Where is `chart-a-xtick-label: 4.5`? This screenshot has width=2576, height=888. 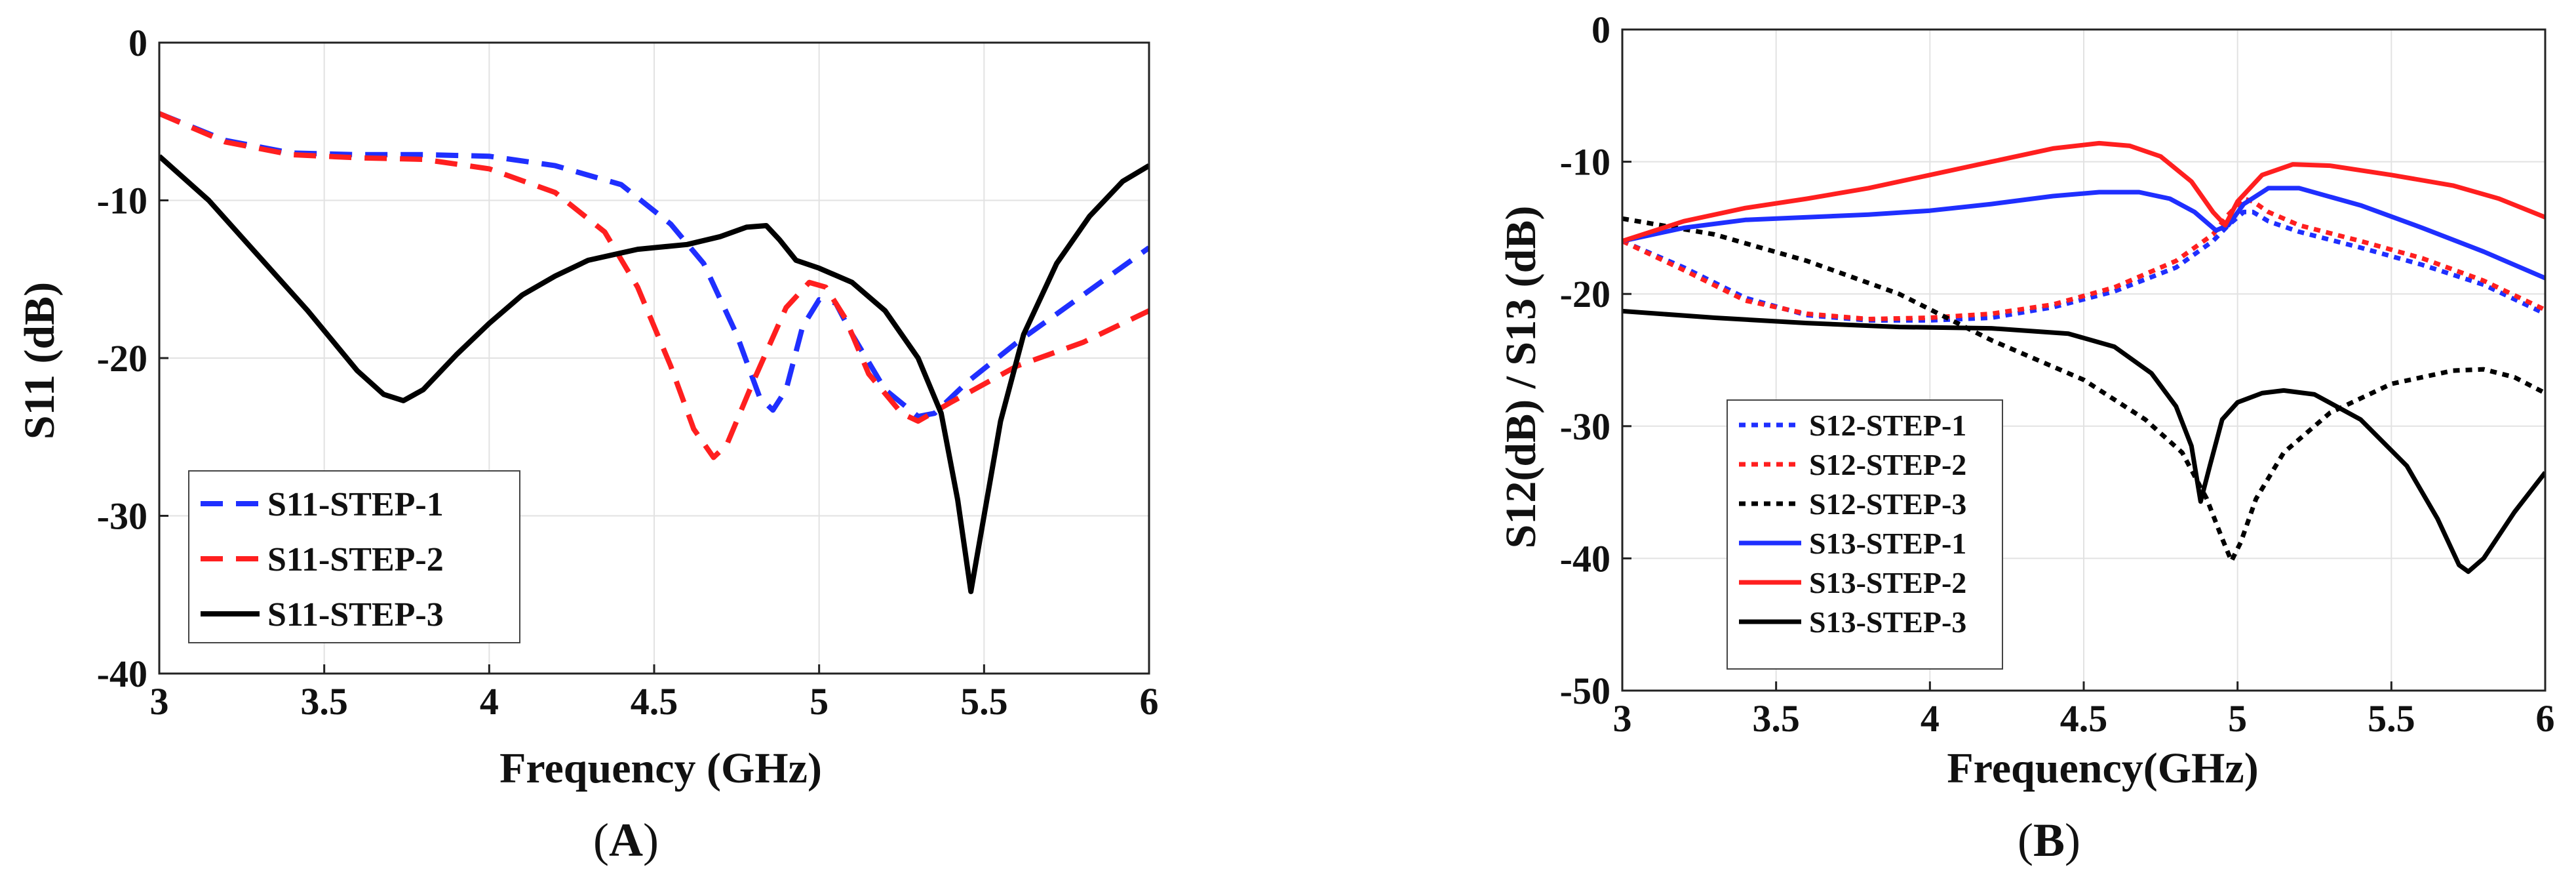
chart-a-xtick-label: 4.5 is located at coordinates (654, 702).